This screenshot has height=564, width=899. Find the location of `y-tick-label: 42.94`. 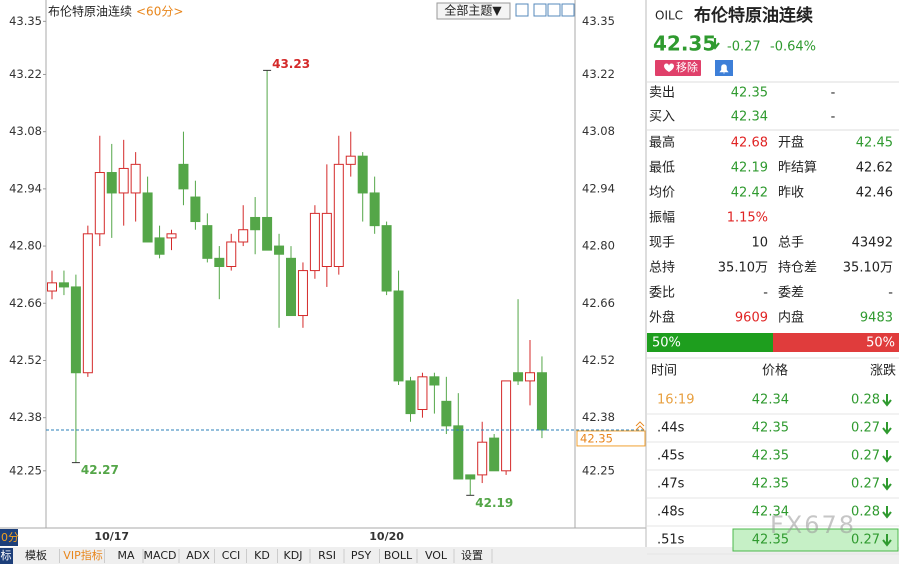

y-tick-label: 42.94 is located at coordinates (25, 188).